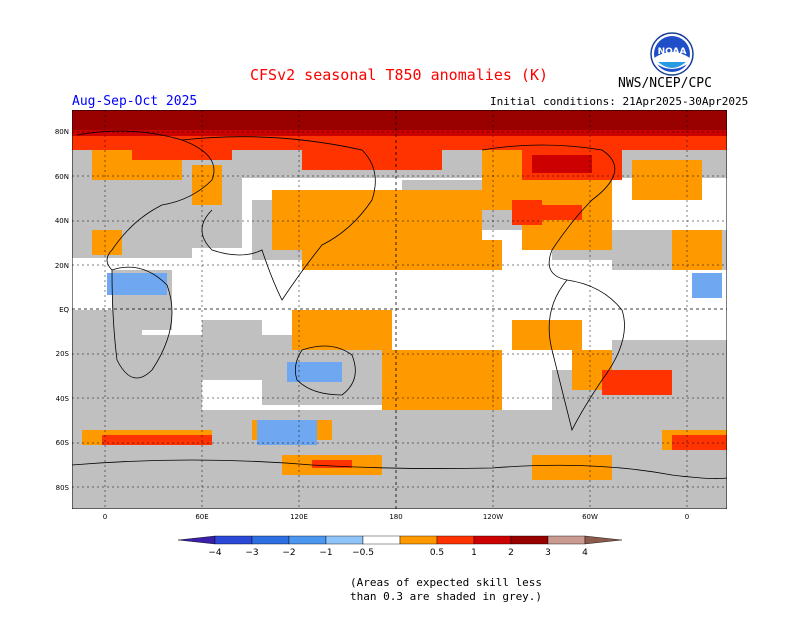 The image size is (800, 618). I want to click on lat-label-60s: 60S, so click(63, 443).